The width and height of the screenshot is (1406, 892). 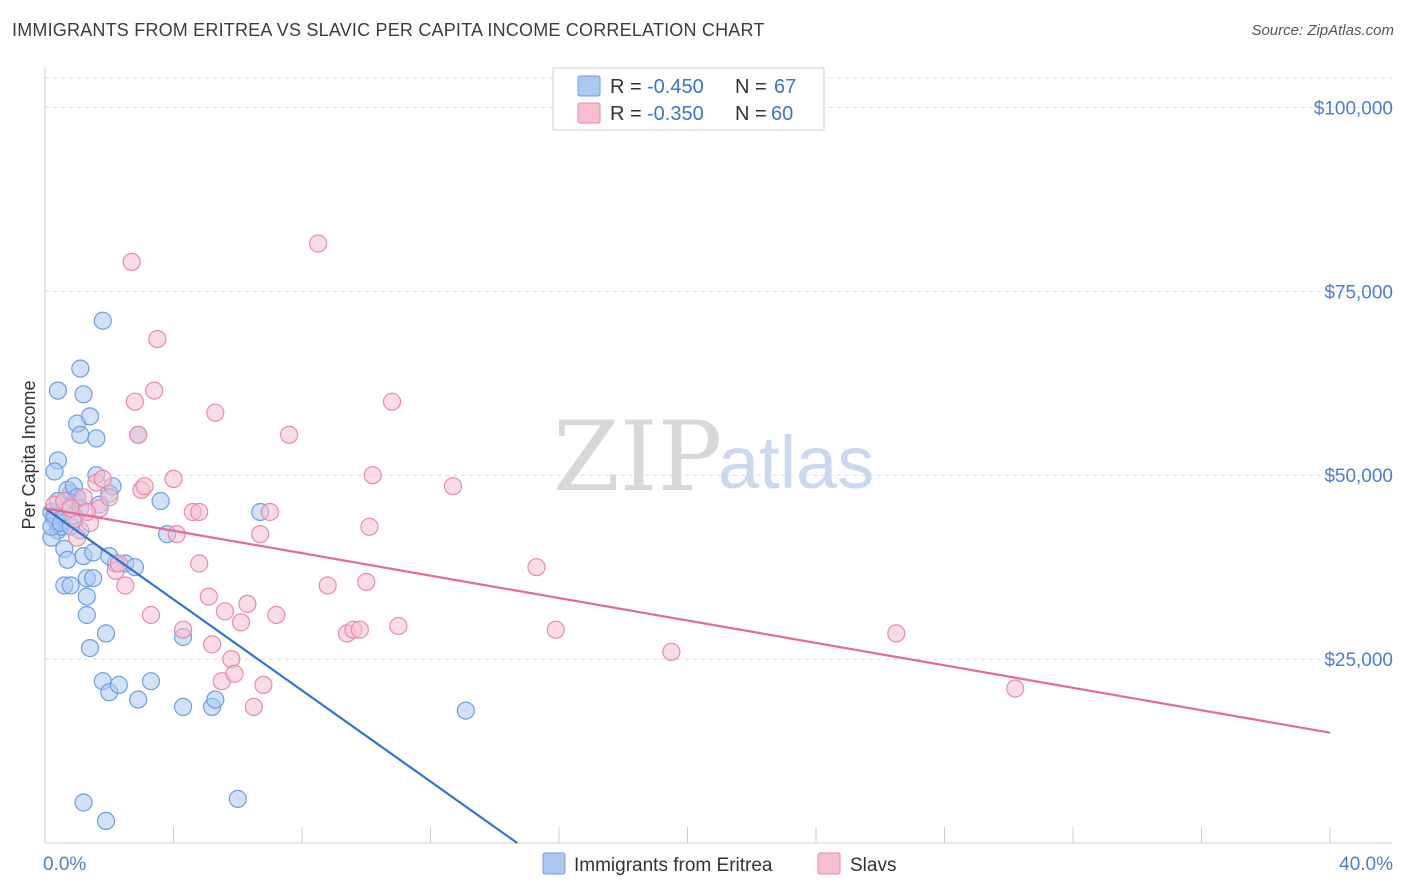 I want to click on y-tick-label: $25,000, so click(x=1358, y=660).